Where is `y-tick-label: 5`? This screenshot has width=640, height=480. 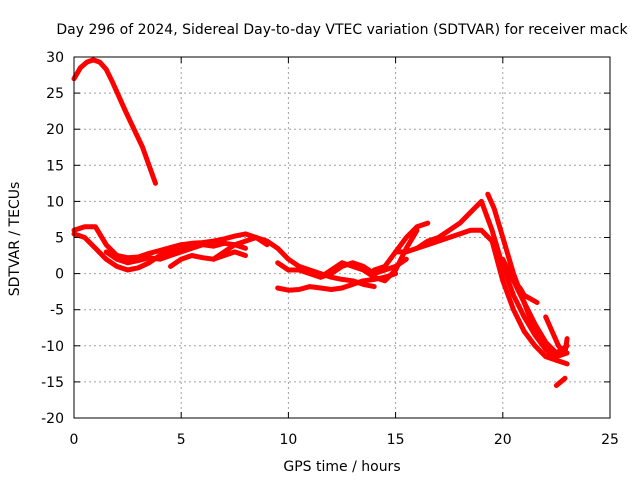 y-tick-label: 5 is located at coordinates (59, 239).